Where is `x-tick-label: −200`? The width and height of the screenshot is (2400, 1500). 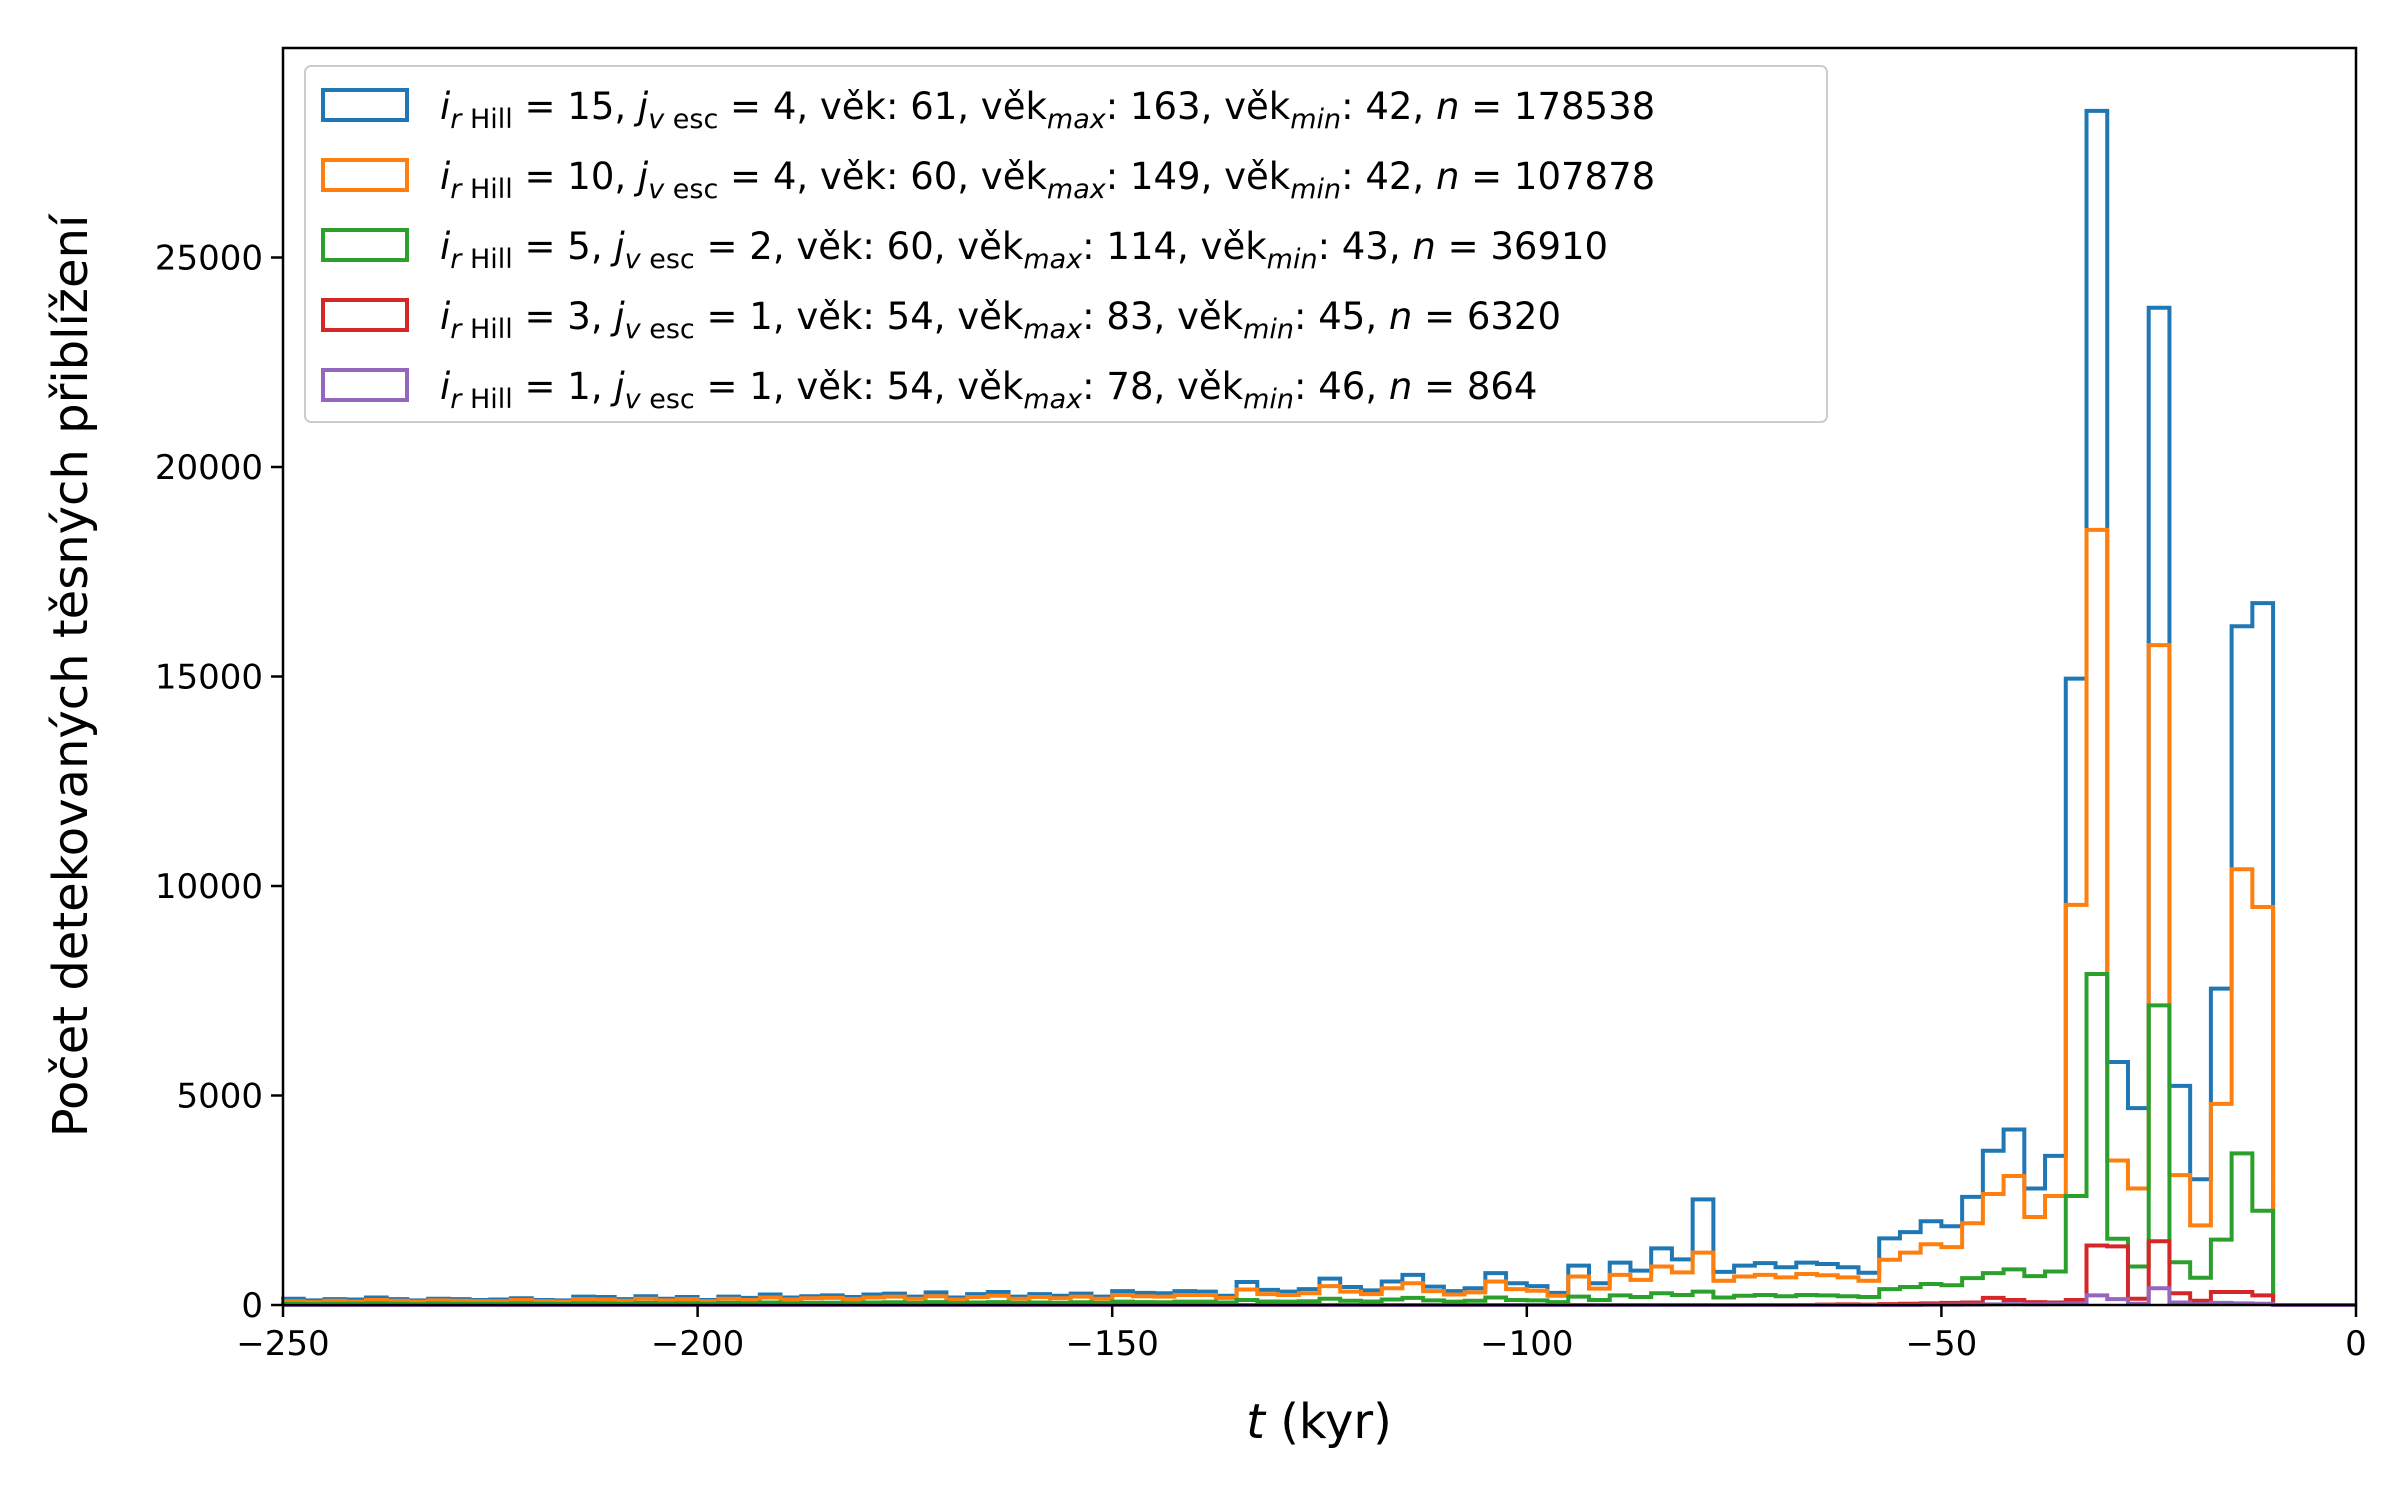
x-tick-label: −200 is located at coordinates (697, 1344).